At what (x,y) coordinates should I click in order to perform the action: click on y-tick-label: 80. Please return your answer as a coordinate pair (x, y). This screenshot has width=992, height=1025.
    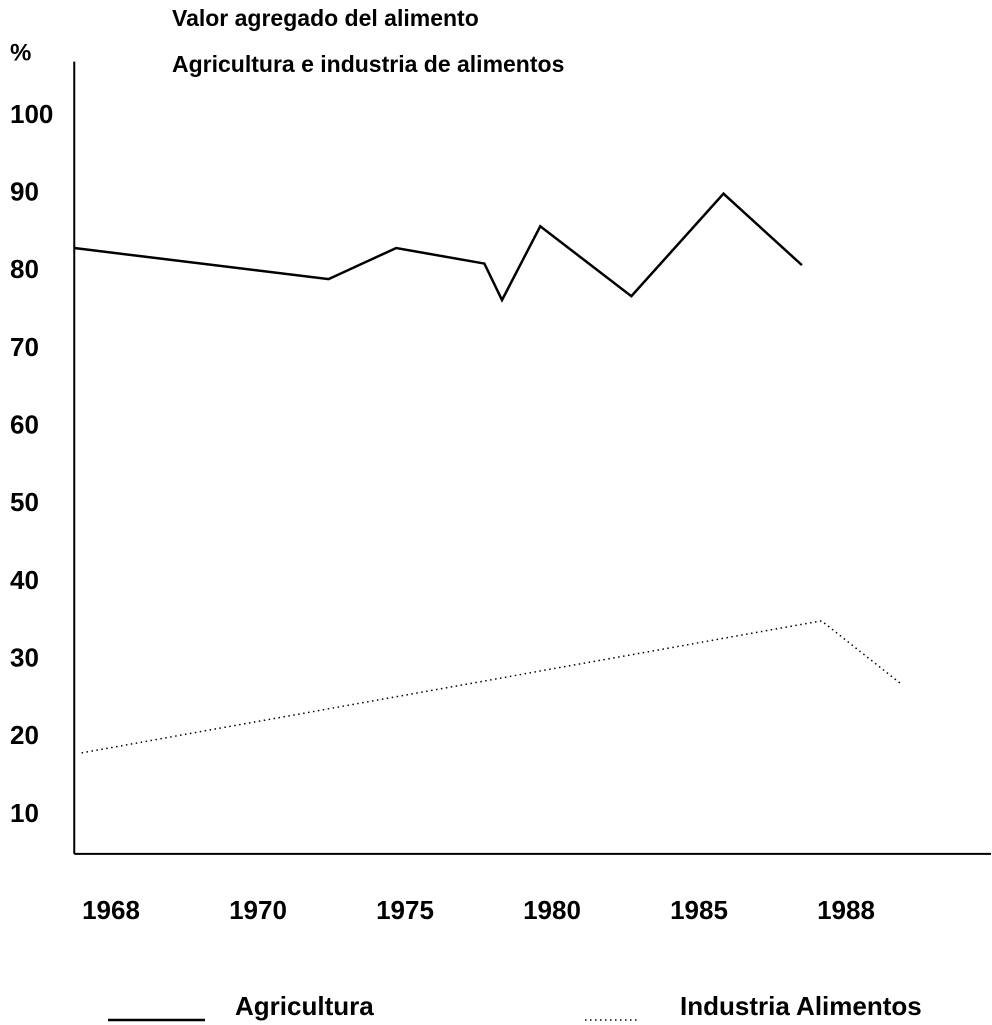
    Looking at the image, I should click on (24, 269).